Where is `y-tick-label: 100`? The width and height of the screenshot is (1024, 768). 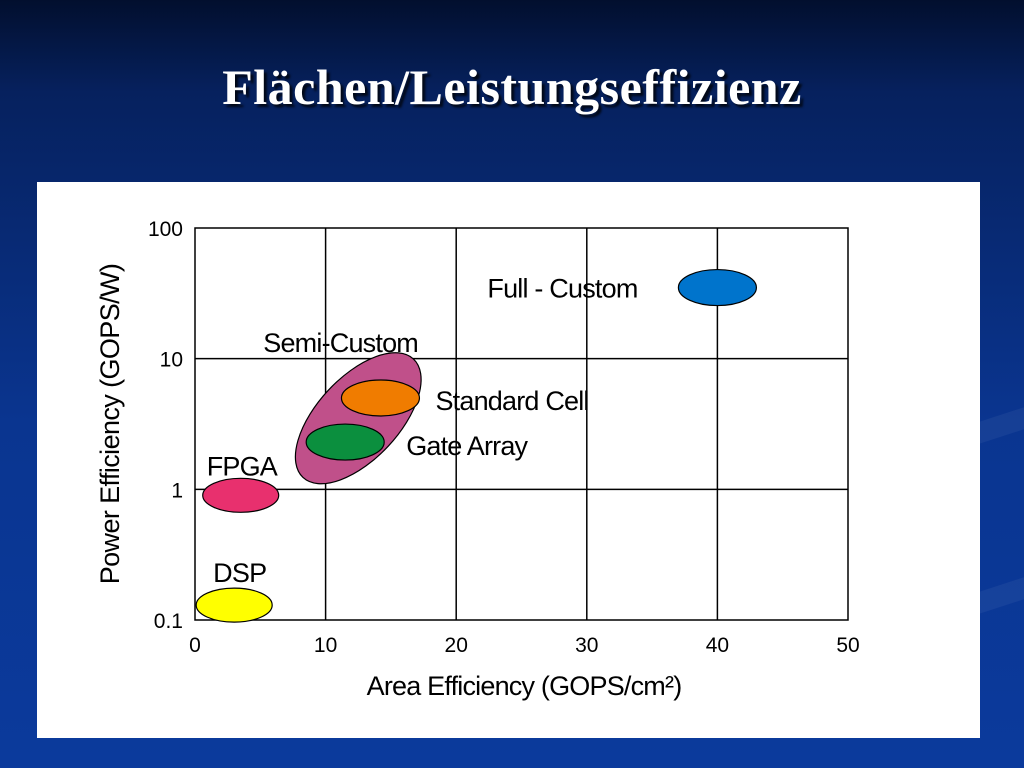 y-tick-label: 100 is located at coordinates (165, 229).